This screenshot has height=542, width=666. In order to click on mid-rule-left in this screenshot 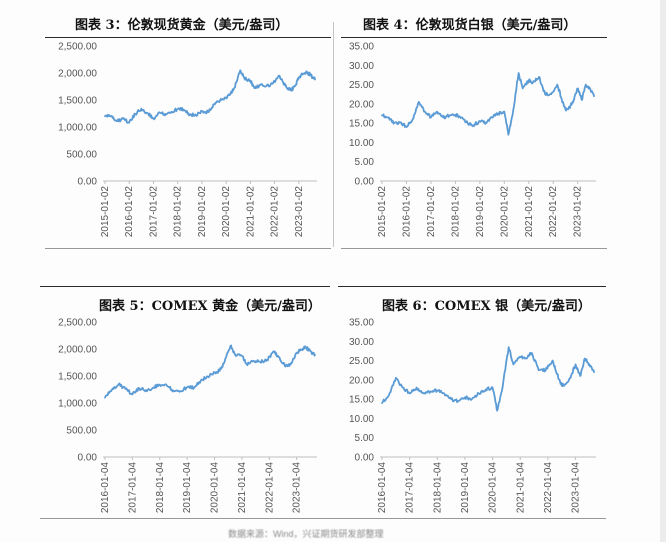, I will do `click(188, 248)`.